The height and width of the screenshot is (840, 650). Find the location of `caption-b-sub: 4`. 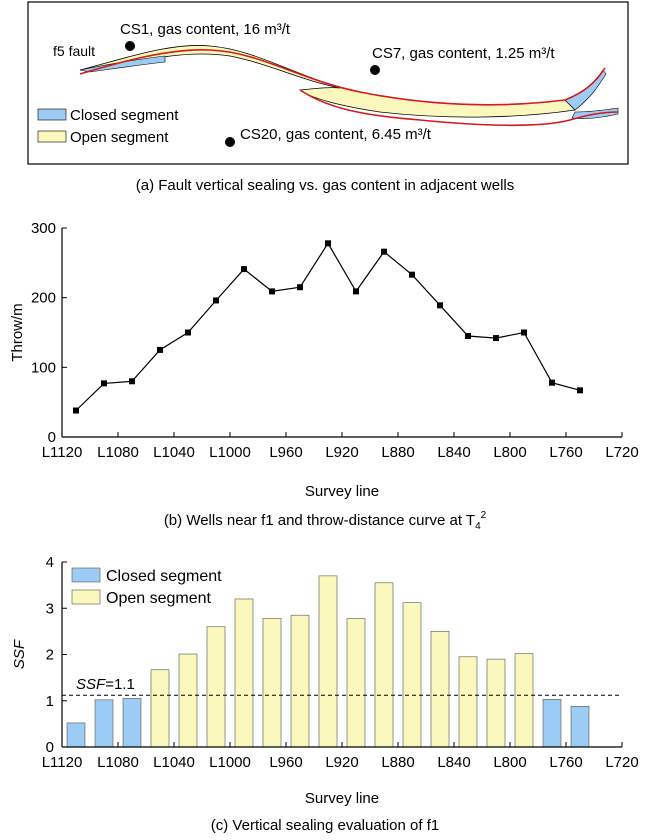

caption-b-sub: 4 is located at coordinates (478, 526).